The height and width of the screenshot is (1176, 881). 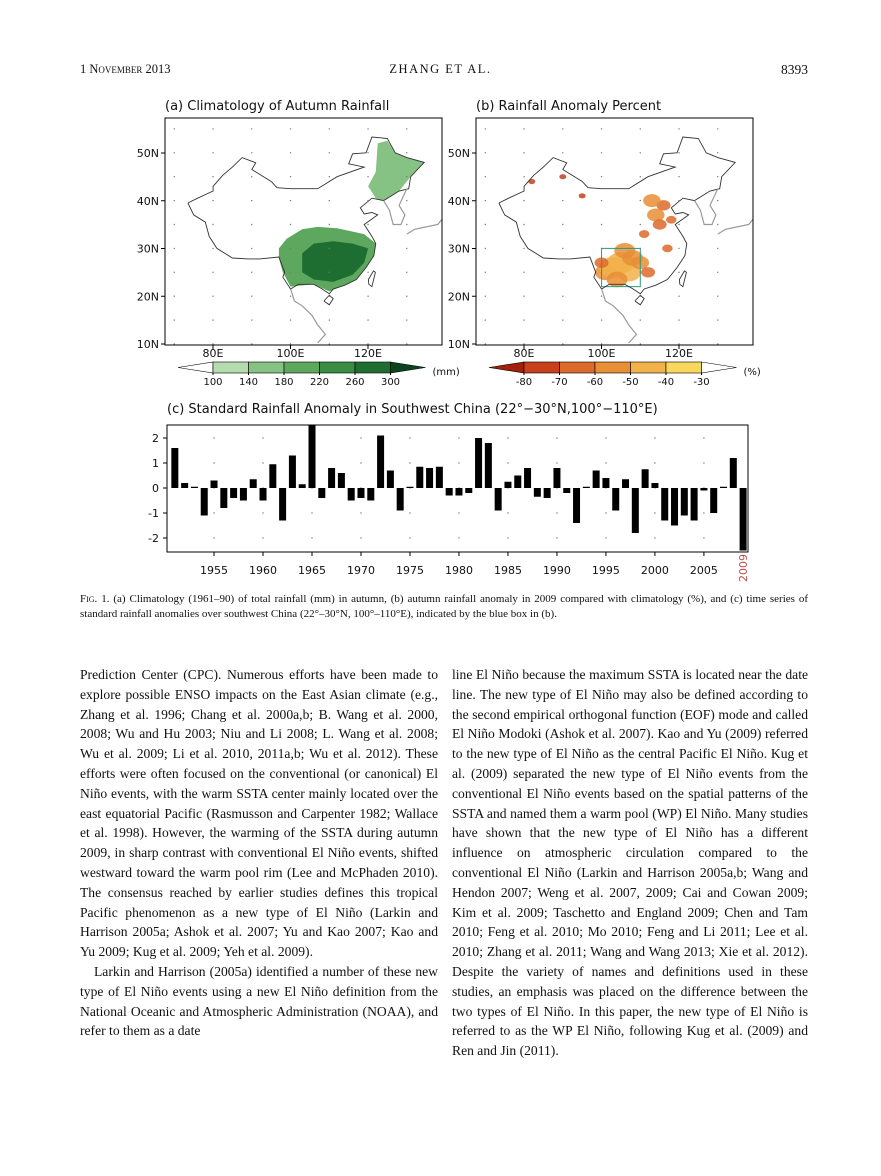 I want to click on y-tick-label: 1, so click(x=155, y=463).